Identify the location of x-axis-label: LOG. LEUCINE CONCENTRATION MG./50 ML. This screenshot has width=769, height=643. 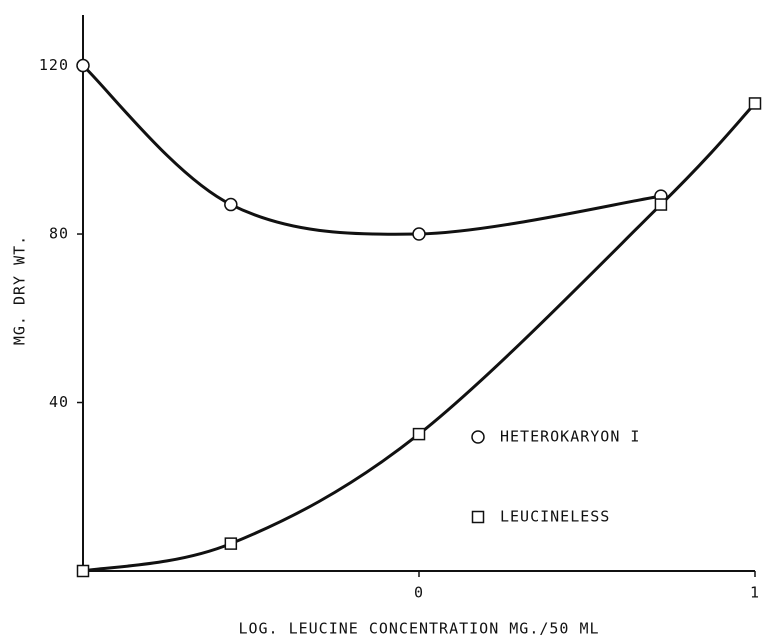
(418, 629).